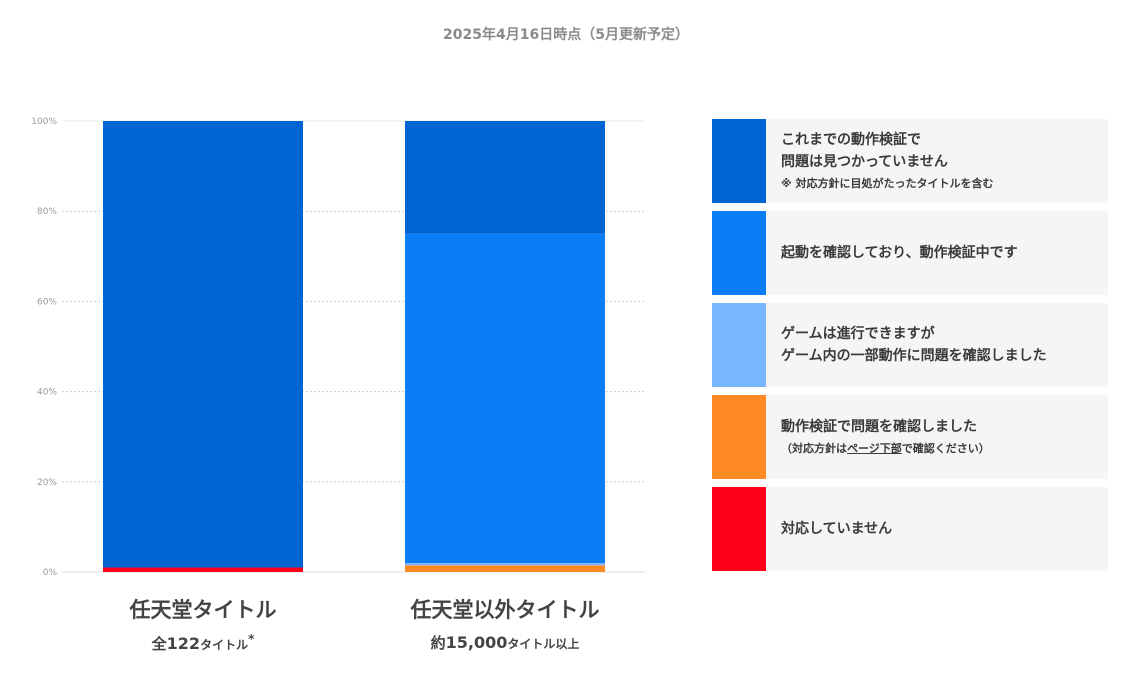 The height and width of the screenshot is (691, 1132). I want to click on legend-swatch-confirming, so click(739, 253).